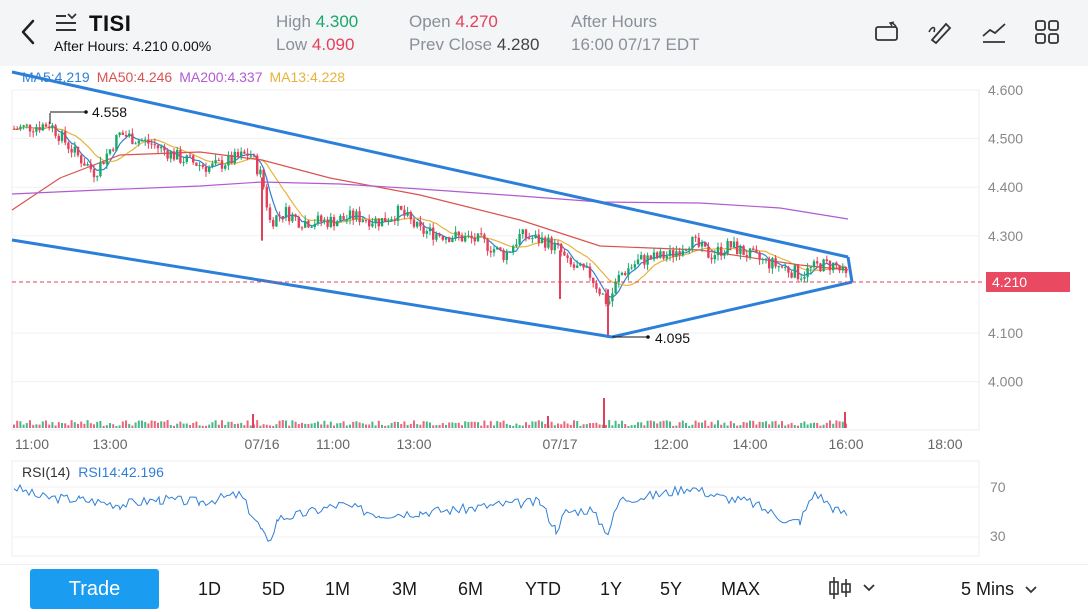  I want to click on range-1d: 1D, so click(210, 589).